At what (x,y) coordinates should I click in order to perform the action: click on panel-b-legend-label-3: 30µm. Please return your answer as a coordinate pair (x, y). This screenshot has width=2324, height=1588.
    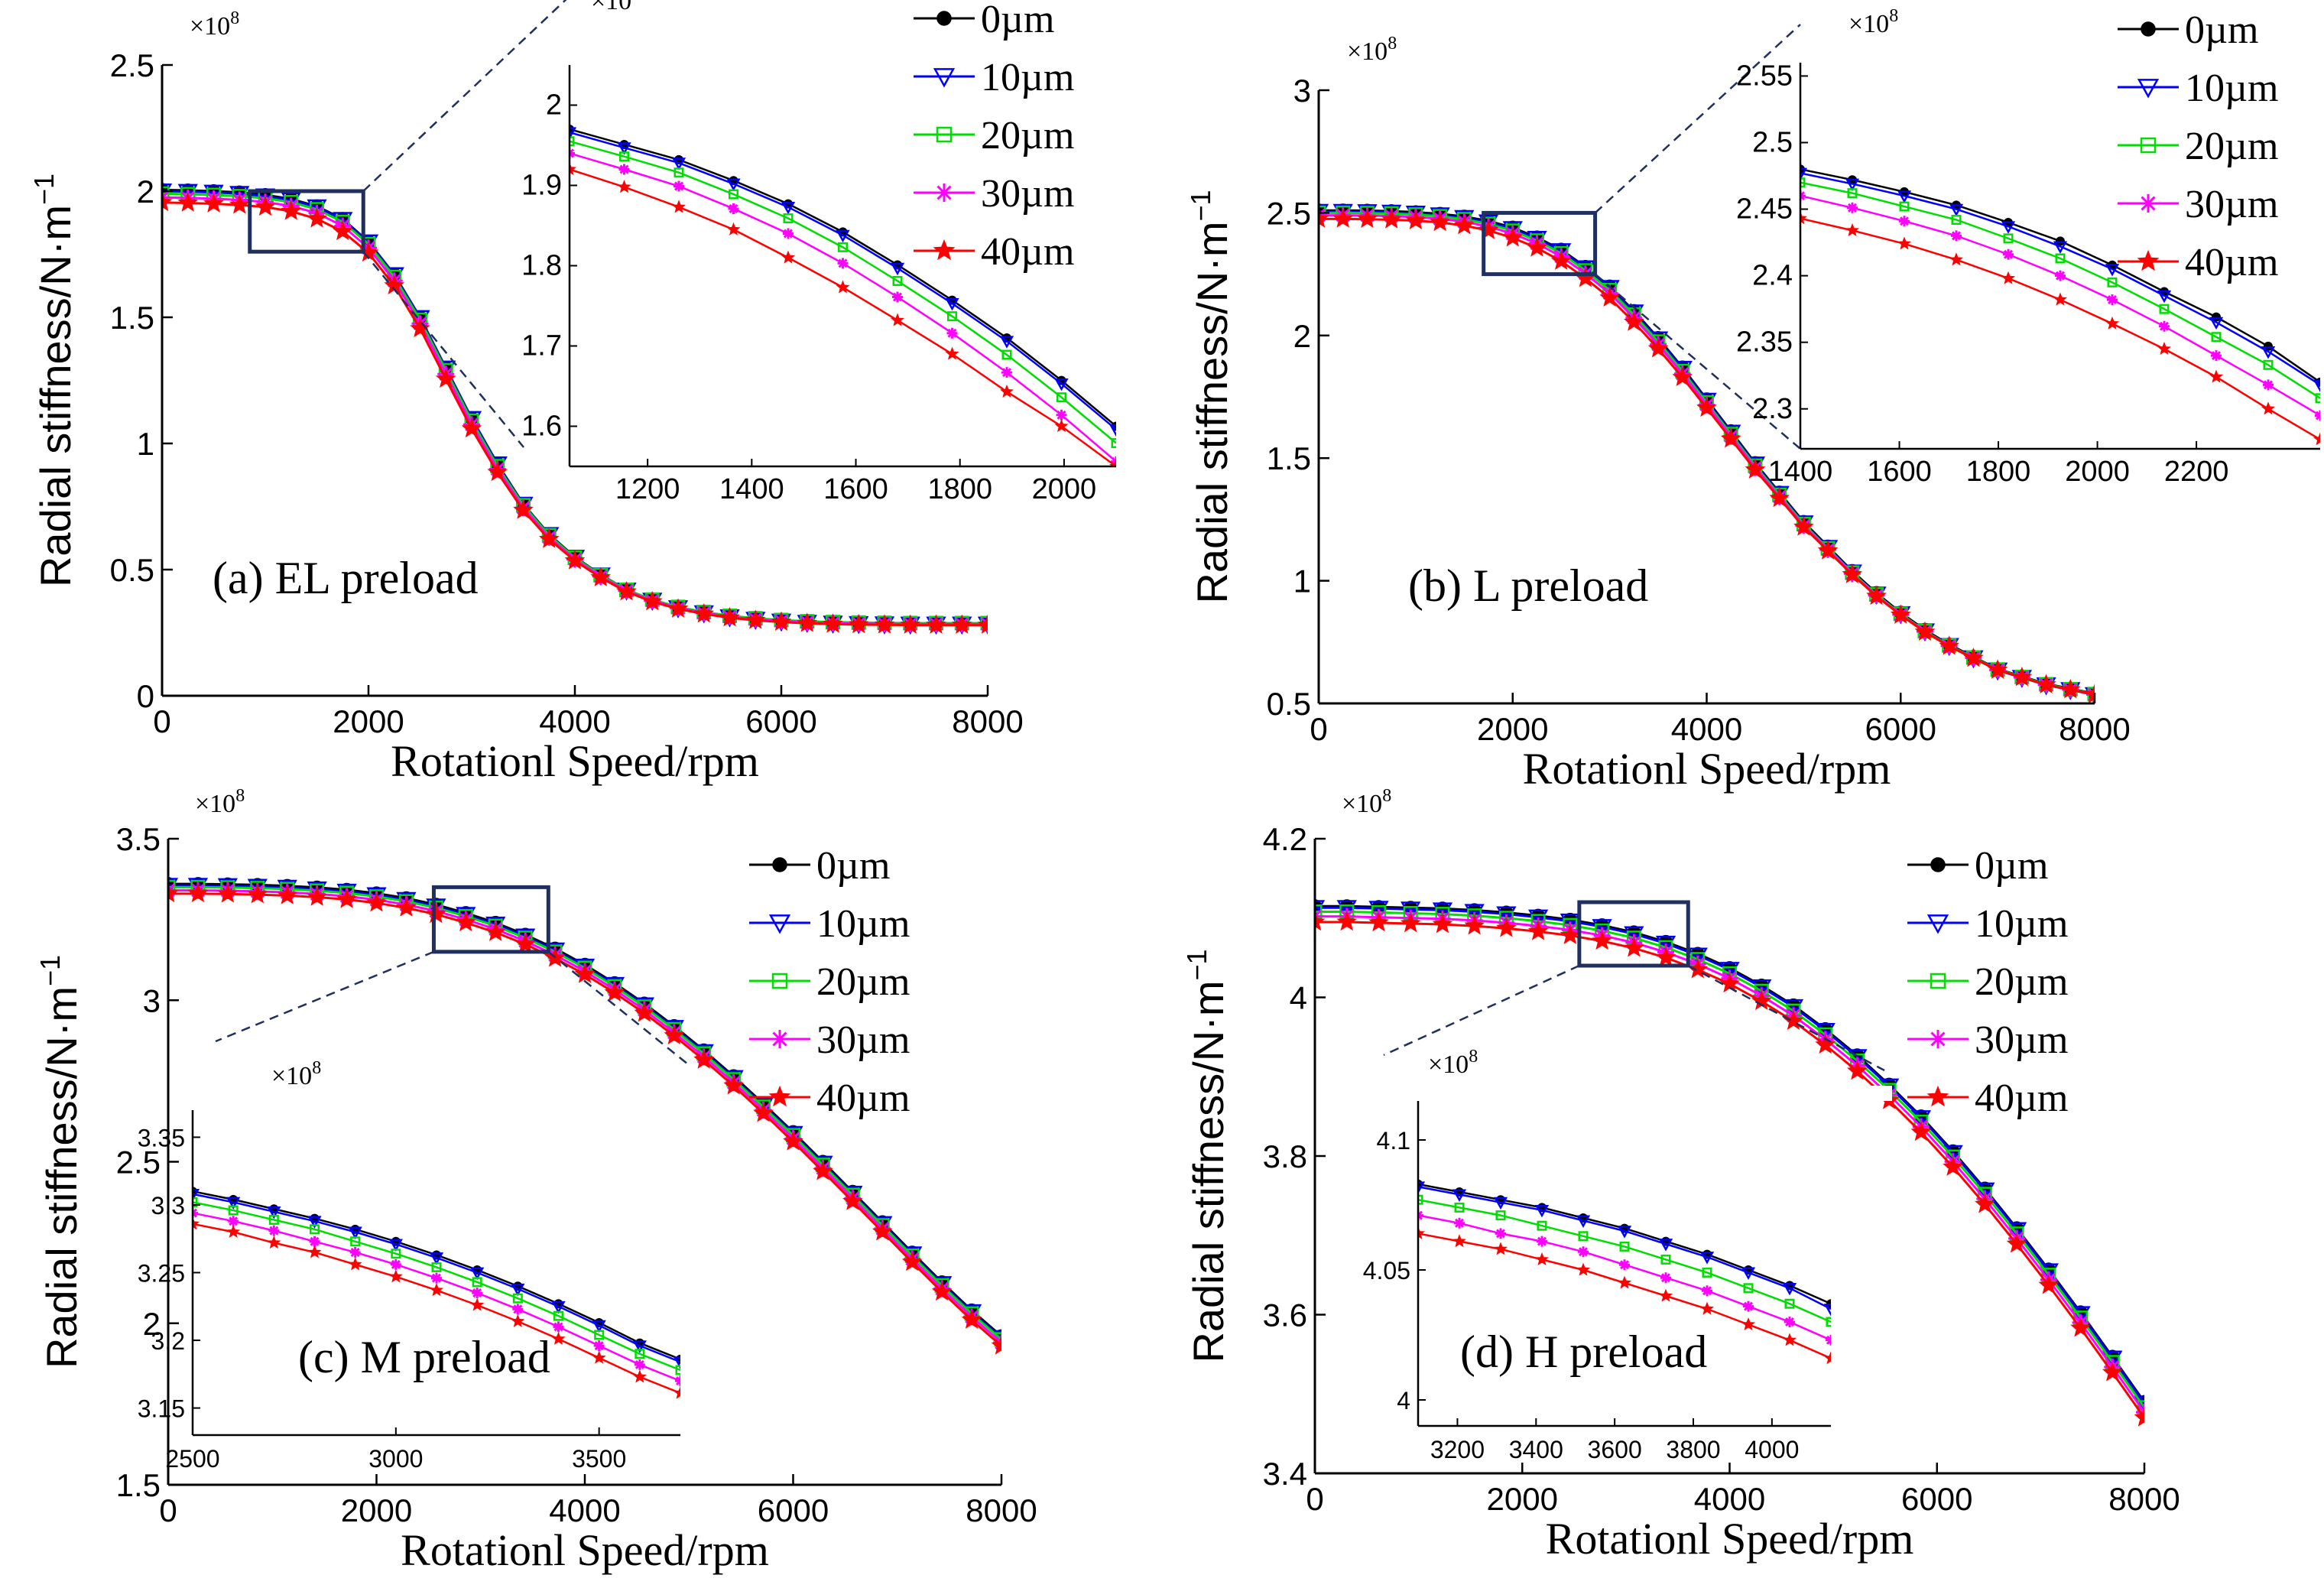
    Looking at the image, I should click on (2231, 204).